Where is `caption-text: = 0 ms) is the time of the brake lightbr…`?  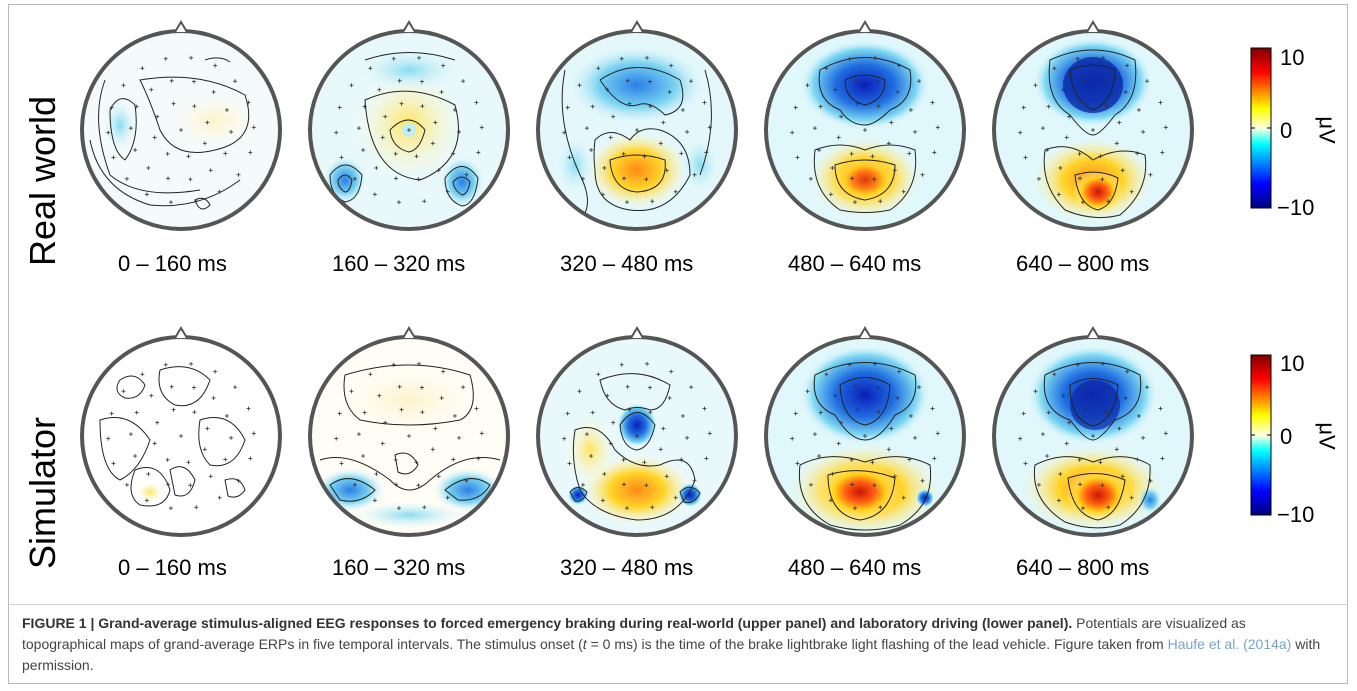 caption-text: = 0 ms) is the time of the brake lightbr… is located at coordinates (877, 644).